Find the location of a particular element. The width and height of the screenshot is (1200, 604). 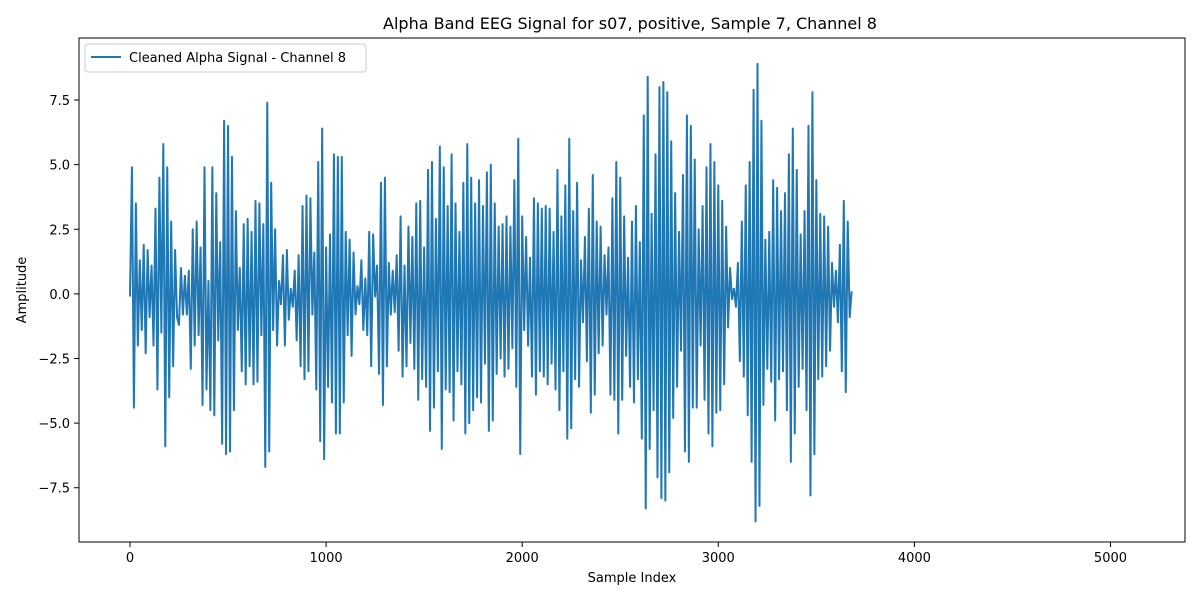

x-tick-label: 5000 is located at coordinates (1110, 558).